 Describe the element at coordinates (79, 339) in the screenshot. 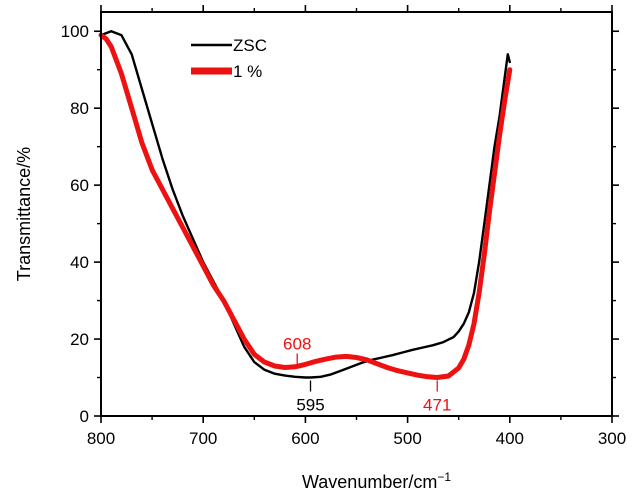

I see `y-tick-label: 20` at that location.